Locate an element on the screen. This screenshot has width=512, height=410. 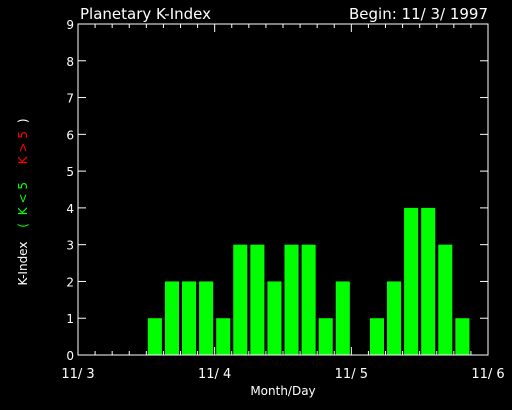
y-axis-label: K-Index ( K < 5 K > 5 ) is located at coordinates (23, 201).